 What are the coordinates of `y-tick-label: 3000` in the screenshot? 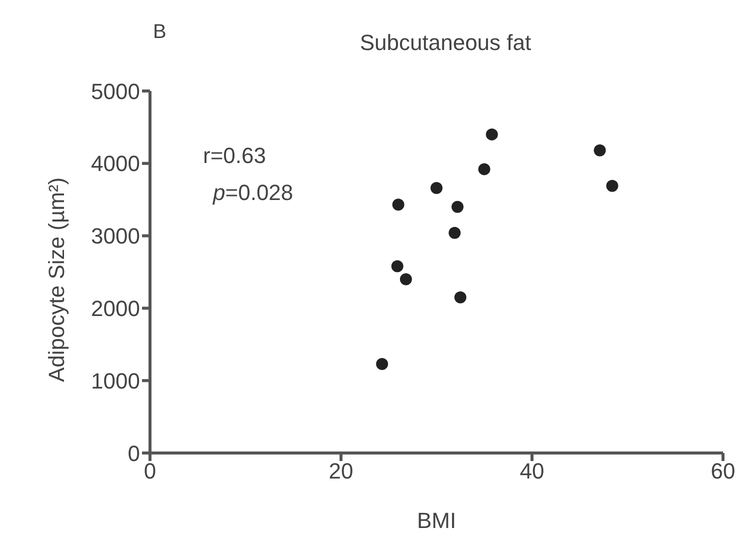 It's located at (115, 236).